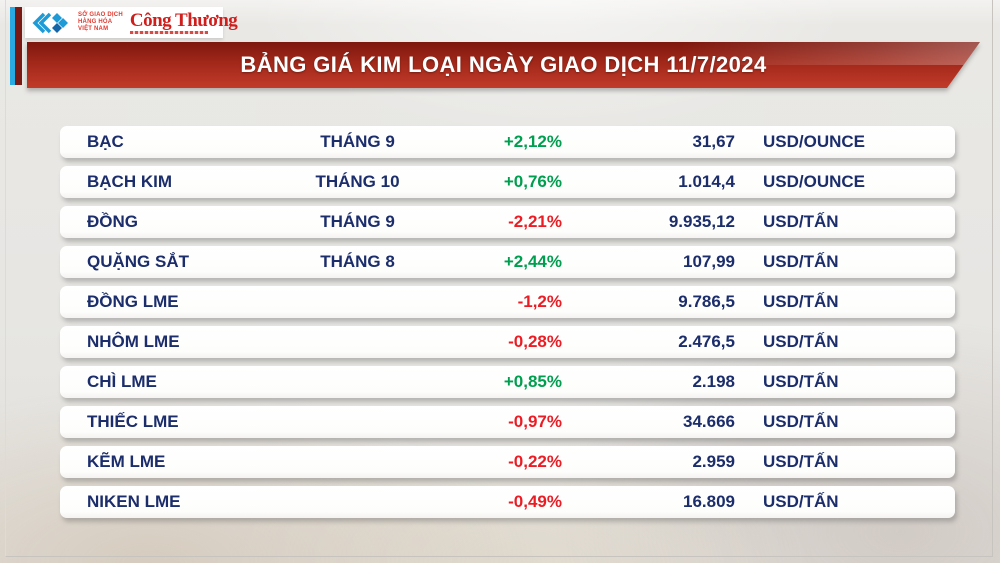 Image resolution: width=1000 pixels, height=563 pixels. I want to click on table-row: KẼM LME -0,22% 2.959 USD/TẤN, so click(507, 462).